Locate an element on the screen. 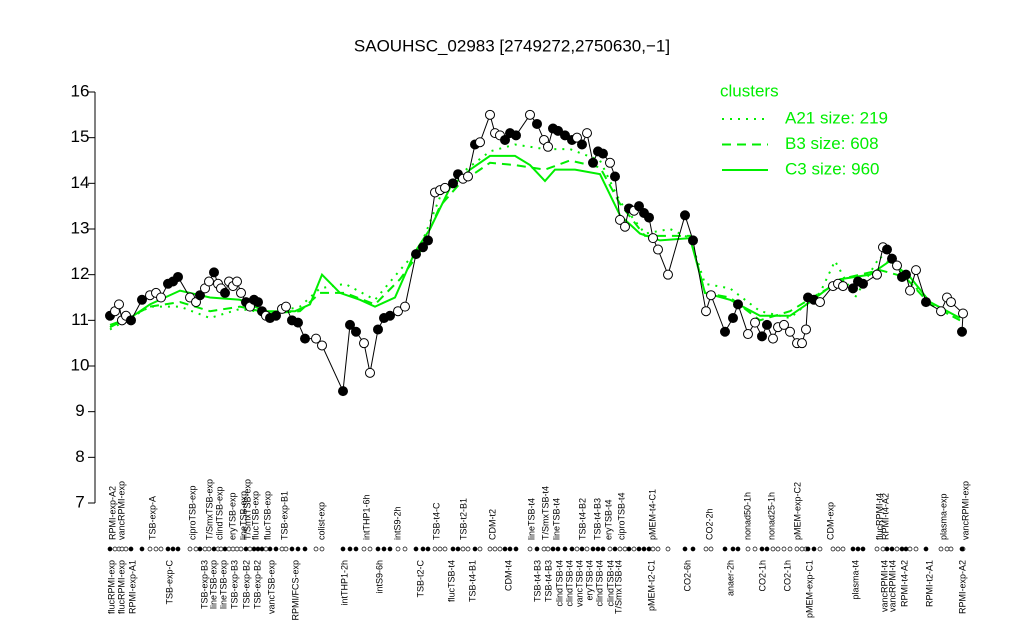  top-sample-label: T/SmxTSB-exp is located at coordinates (247, 509).